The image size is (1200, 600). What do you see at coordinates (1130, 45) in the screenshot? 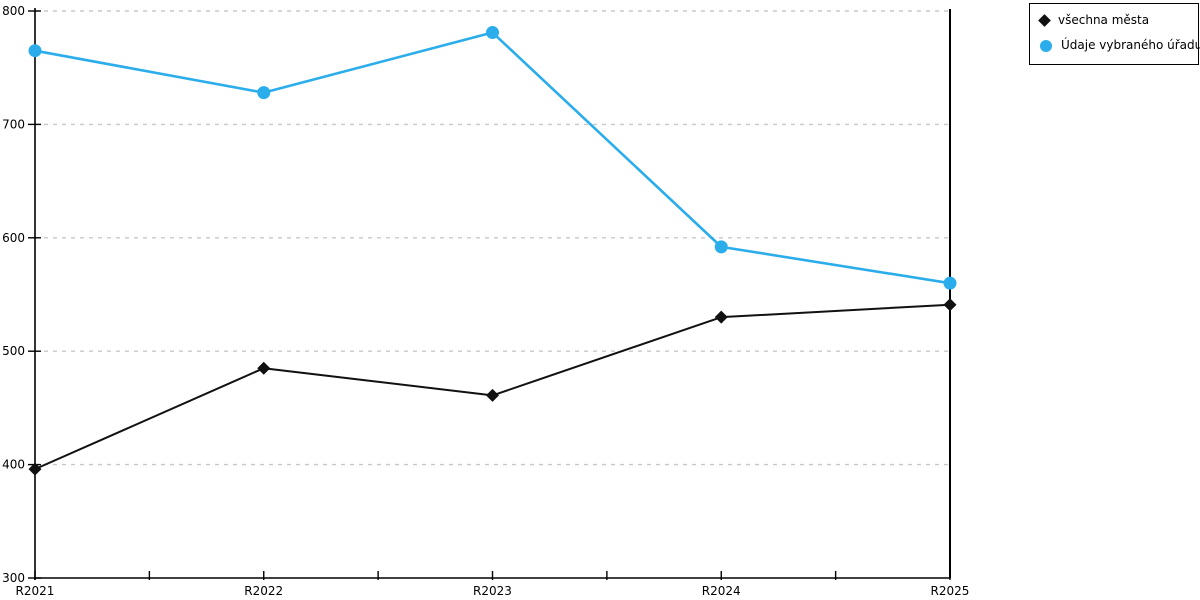
I see `legend-label: Údaje vybraného úřadu` at bounding box center [1130, 45].